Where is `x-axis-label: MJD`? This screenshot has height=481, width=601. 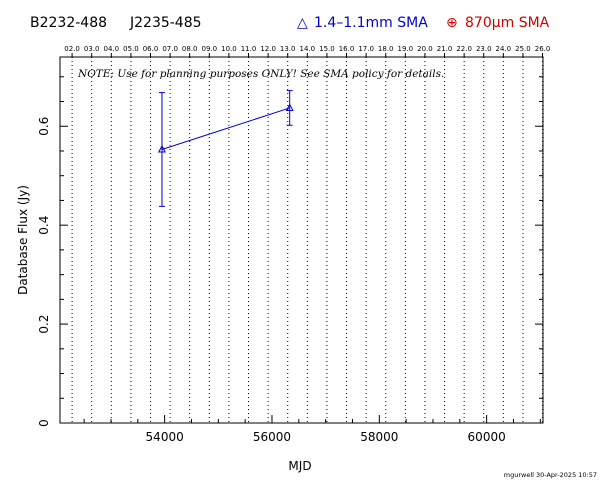
x-axis-label: MJD is located at coordinates (299, 466).